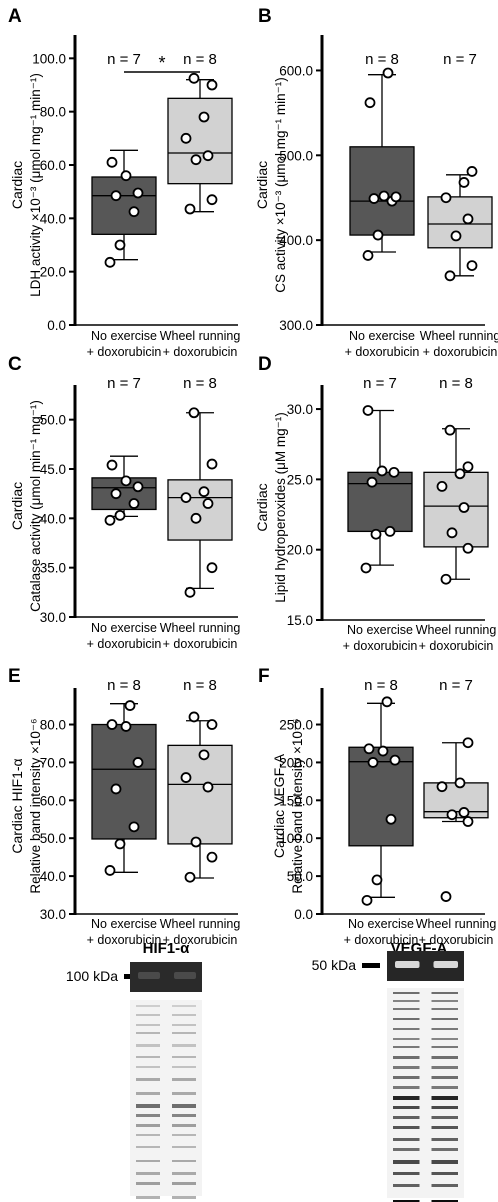  I want to click on y-tick-label: 35.0, so click(53, 568).